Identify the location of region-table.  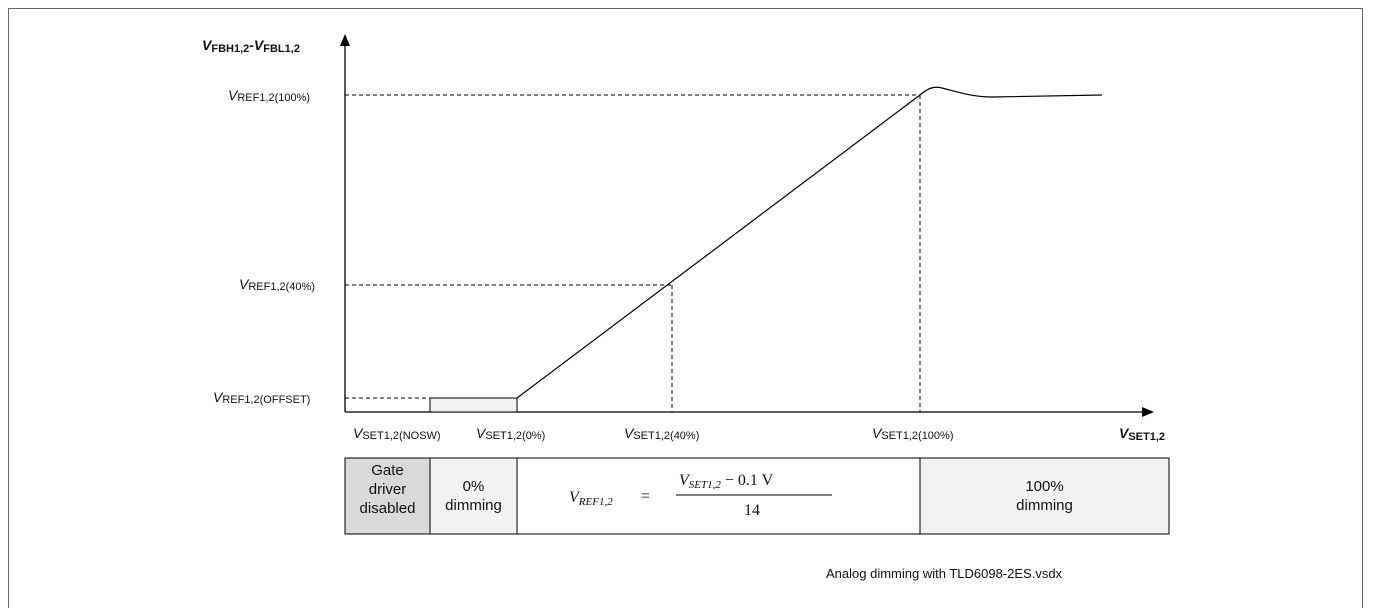
(757, 496).